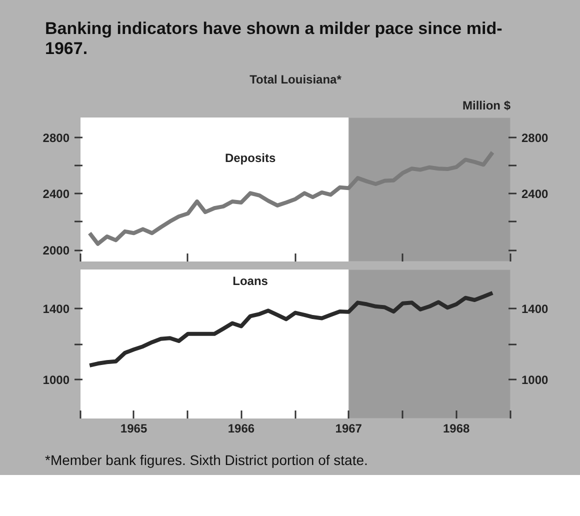 Image resolution: width=580 pixels, height=516 pixels. I want to click on chart-title: Banking indicators have shown a milder pace since mid-1967., so click(273, 38).